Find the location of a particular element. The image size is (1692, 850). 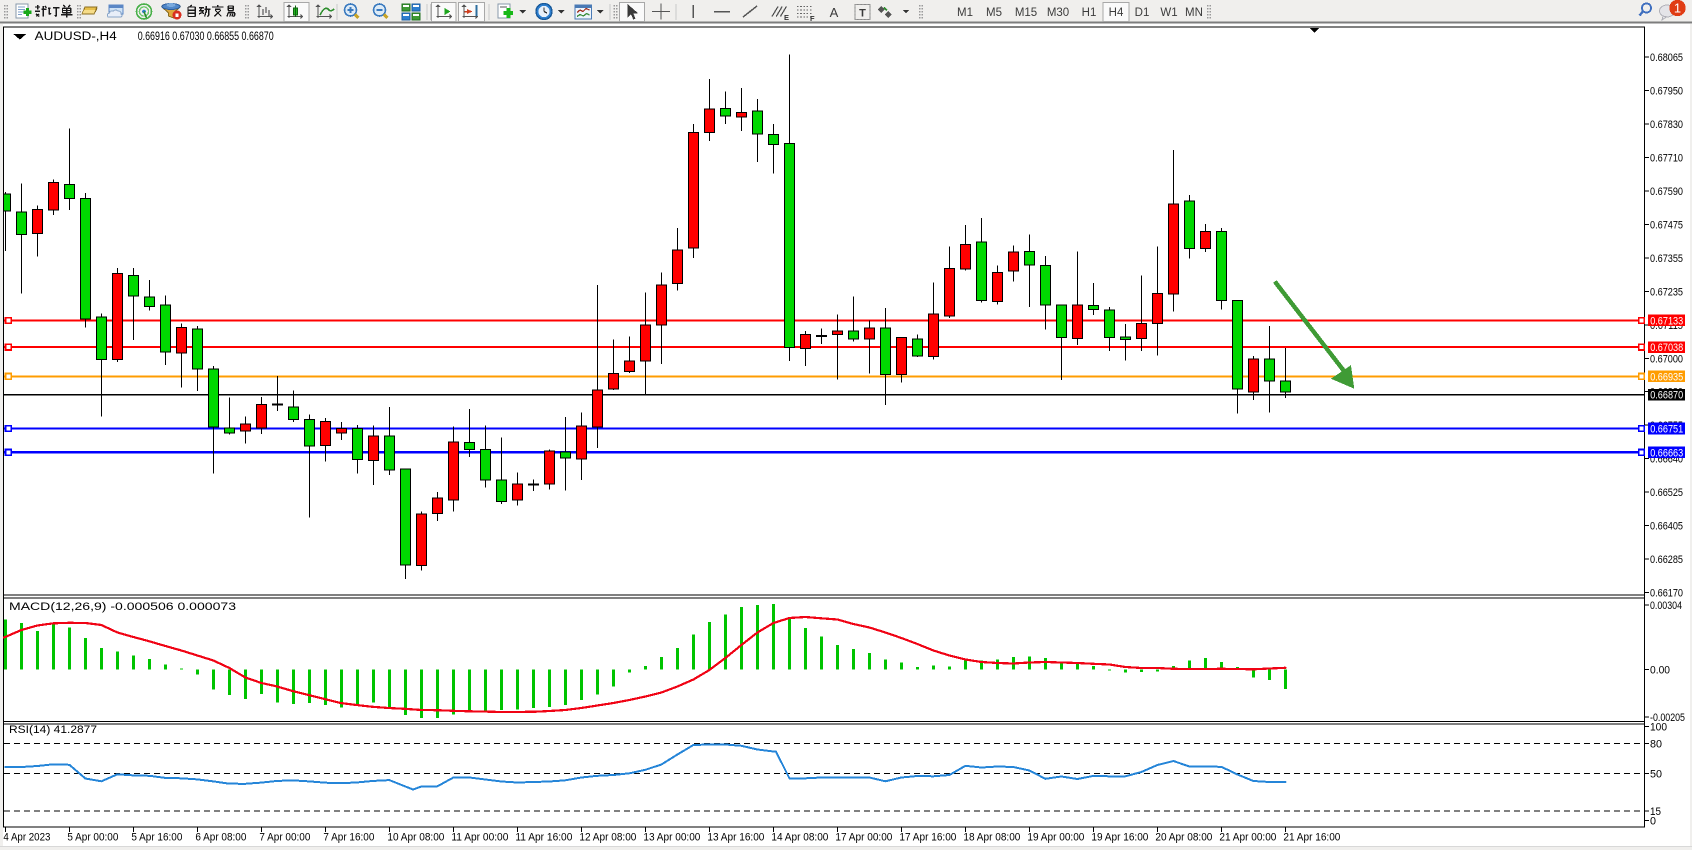

svg-text: 7 Apr 00:00 is located at coordinates (284, 838).